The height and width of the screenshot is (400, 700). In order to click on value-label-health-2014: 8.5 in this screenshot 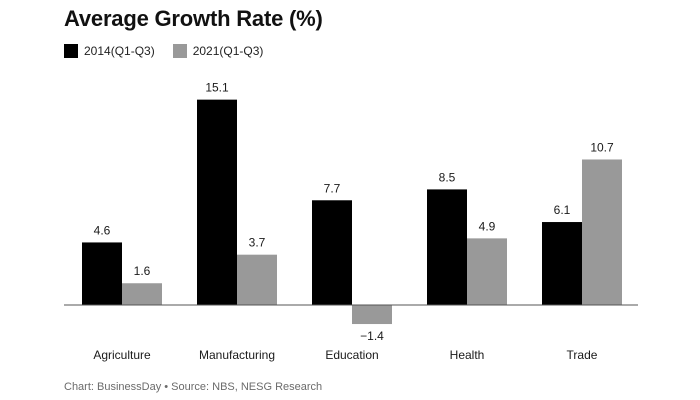, I will do `click(447, 177)`.